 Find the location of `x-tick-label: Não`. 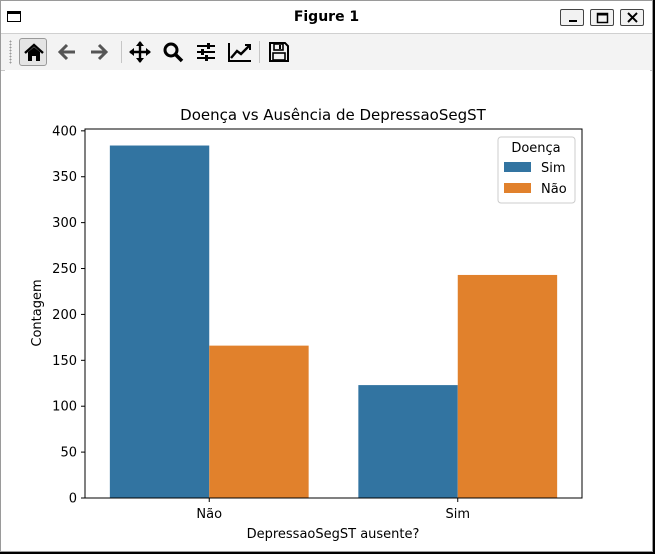

x-tick-label: Não is located at coordinates (209, 514).